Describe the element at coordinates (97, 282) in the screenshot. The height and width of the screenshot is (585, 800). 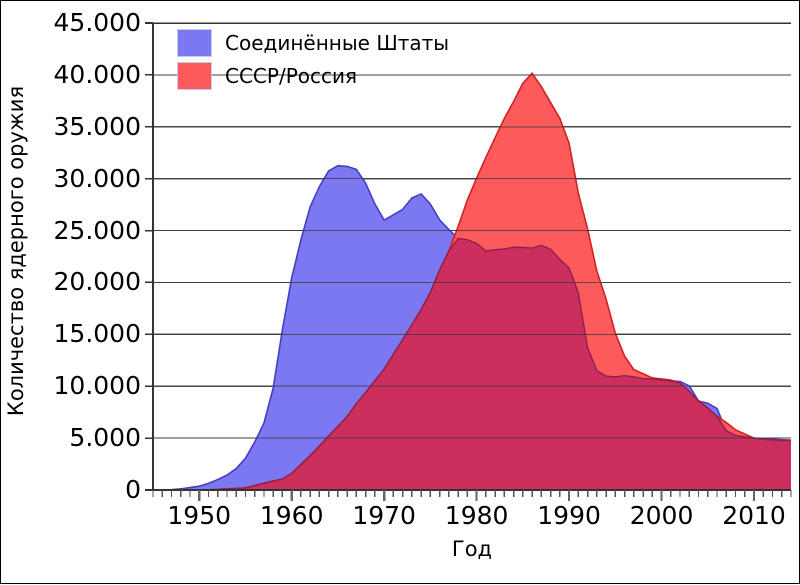
I see `y-tick-label: 20.000` at that location.